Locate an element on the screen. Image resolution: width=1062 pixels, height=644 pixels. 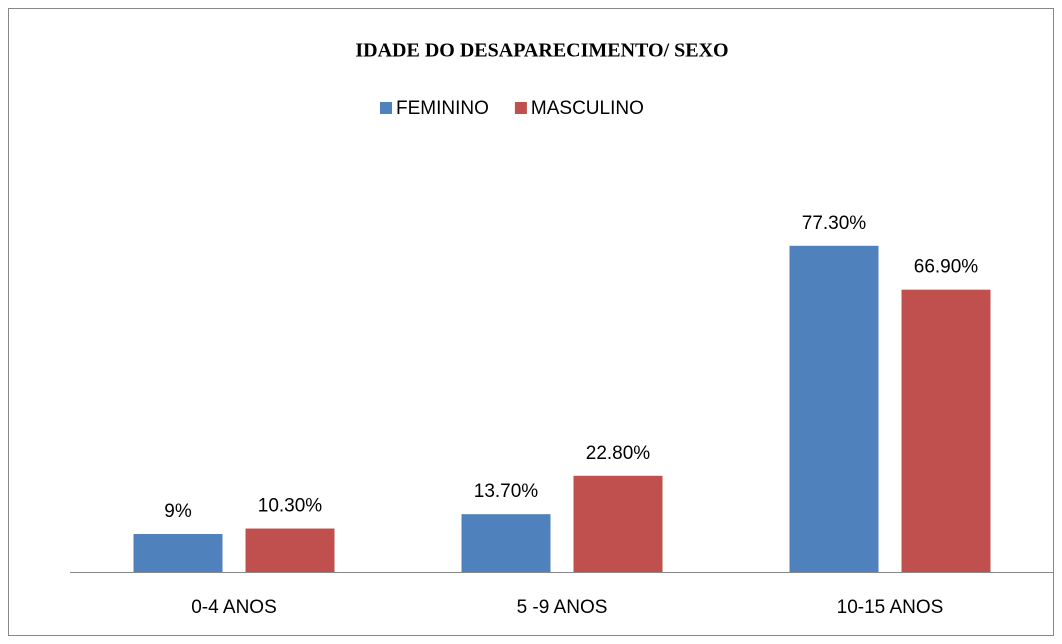
value-label: 66.90% is located at coordinates (946, 267).